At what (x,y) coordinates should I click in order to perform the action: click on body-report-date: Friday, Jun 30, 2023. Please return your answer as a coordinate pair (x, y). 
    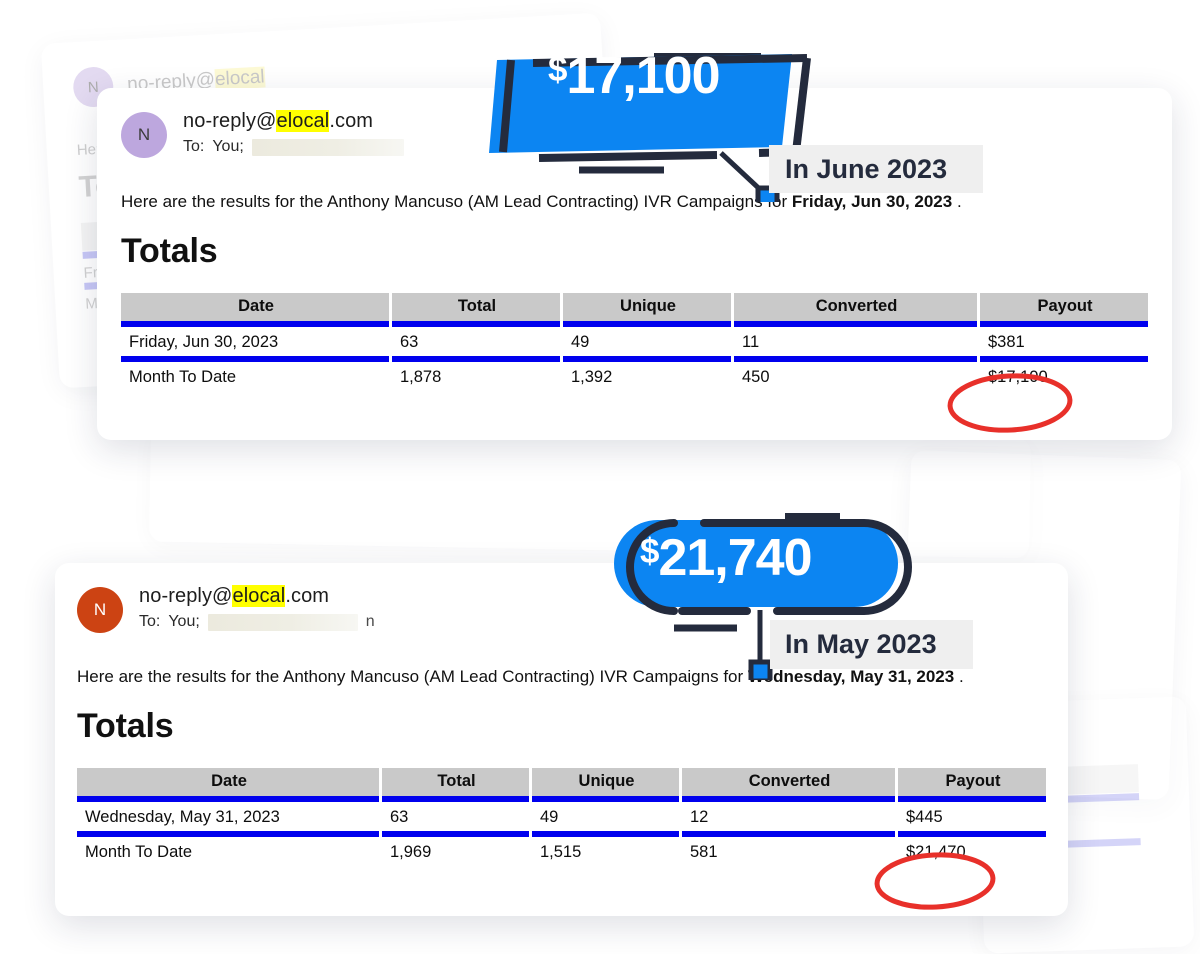
    Looking at the image, I should click on (872, 201).